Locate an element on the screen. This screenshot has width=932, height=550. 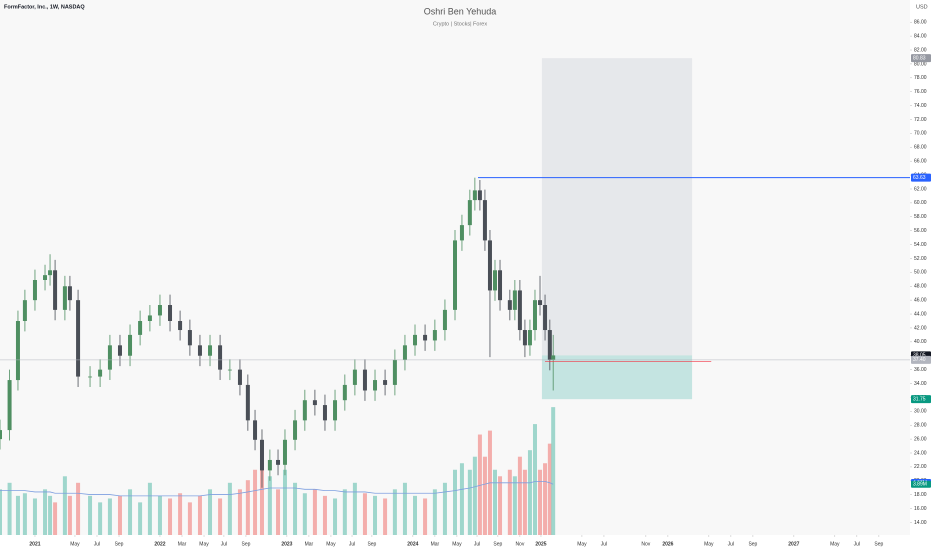
y-tick-label: 24.00 is located at coordinates (920, 453).